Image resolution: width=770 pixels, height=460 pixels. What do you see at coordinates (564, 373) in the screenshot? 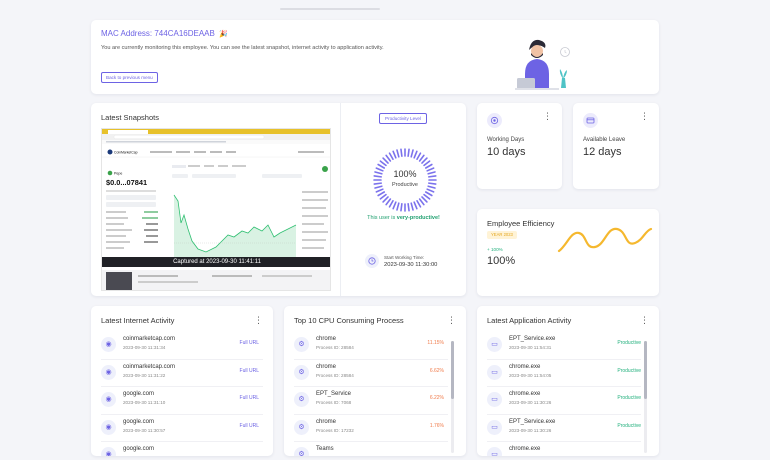
I see `list-item: ▭ chrome.exe 2023-09-30 11:54:05 Productive` at bounding box center [564, 373].